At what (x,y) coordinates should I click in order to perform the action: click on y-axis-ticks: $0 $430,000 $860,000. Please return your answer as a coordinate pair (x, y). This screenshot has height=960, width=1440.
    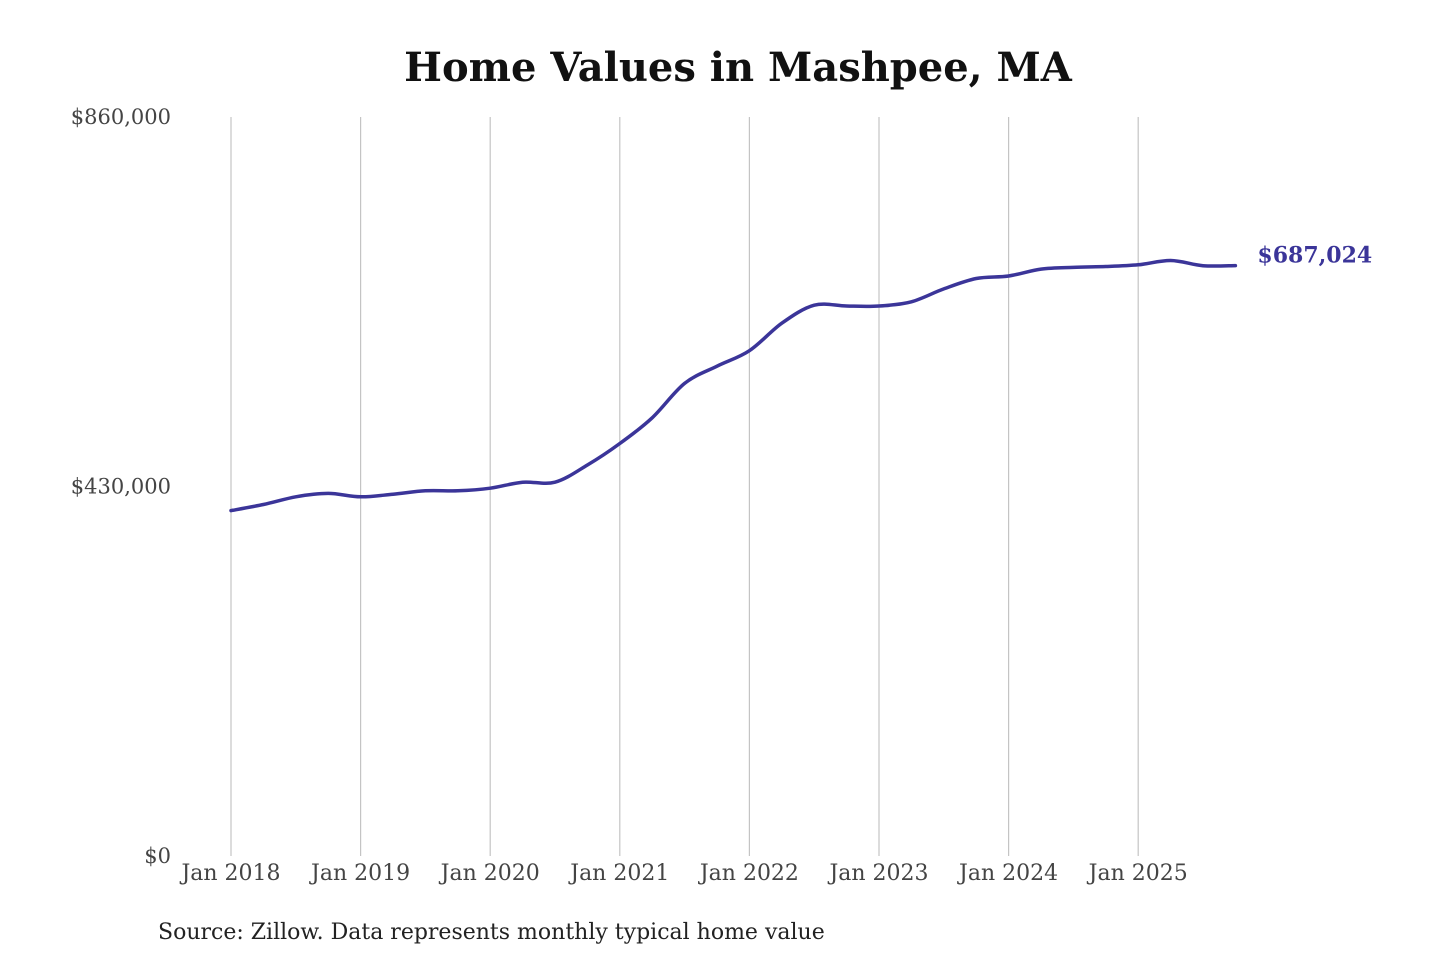
    Looking at the image, I should click on (121, 486).